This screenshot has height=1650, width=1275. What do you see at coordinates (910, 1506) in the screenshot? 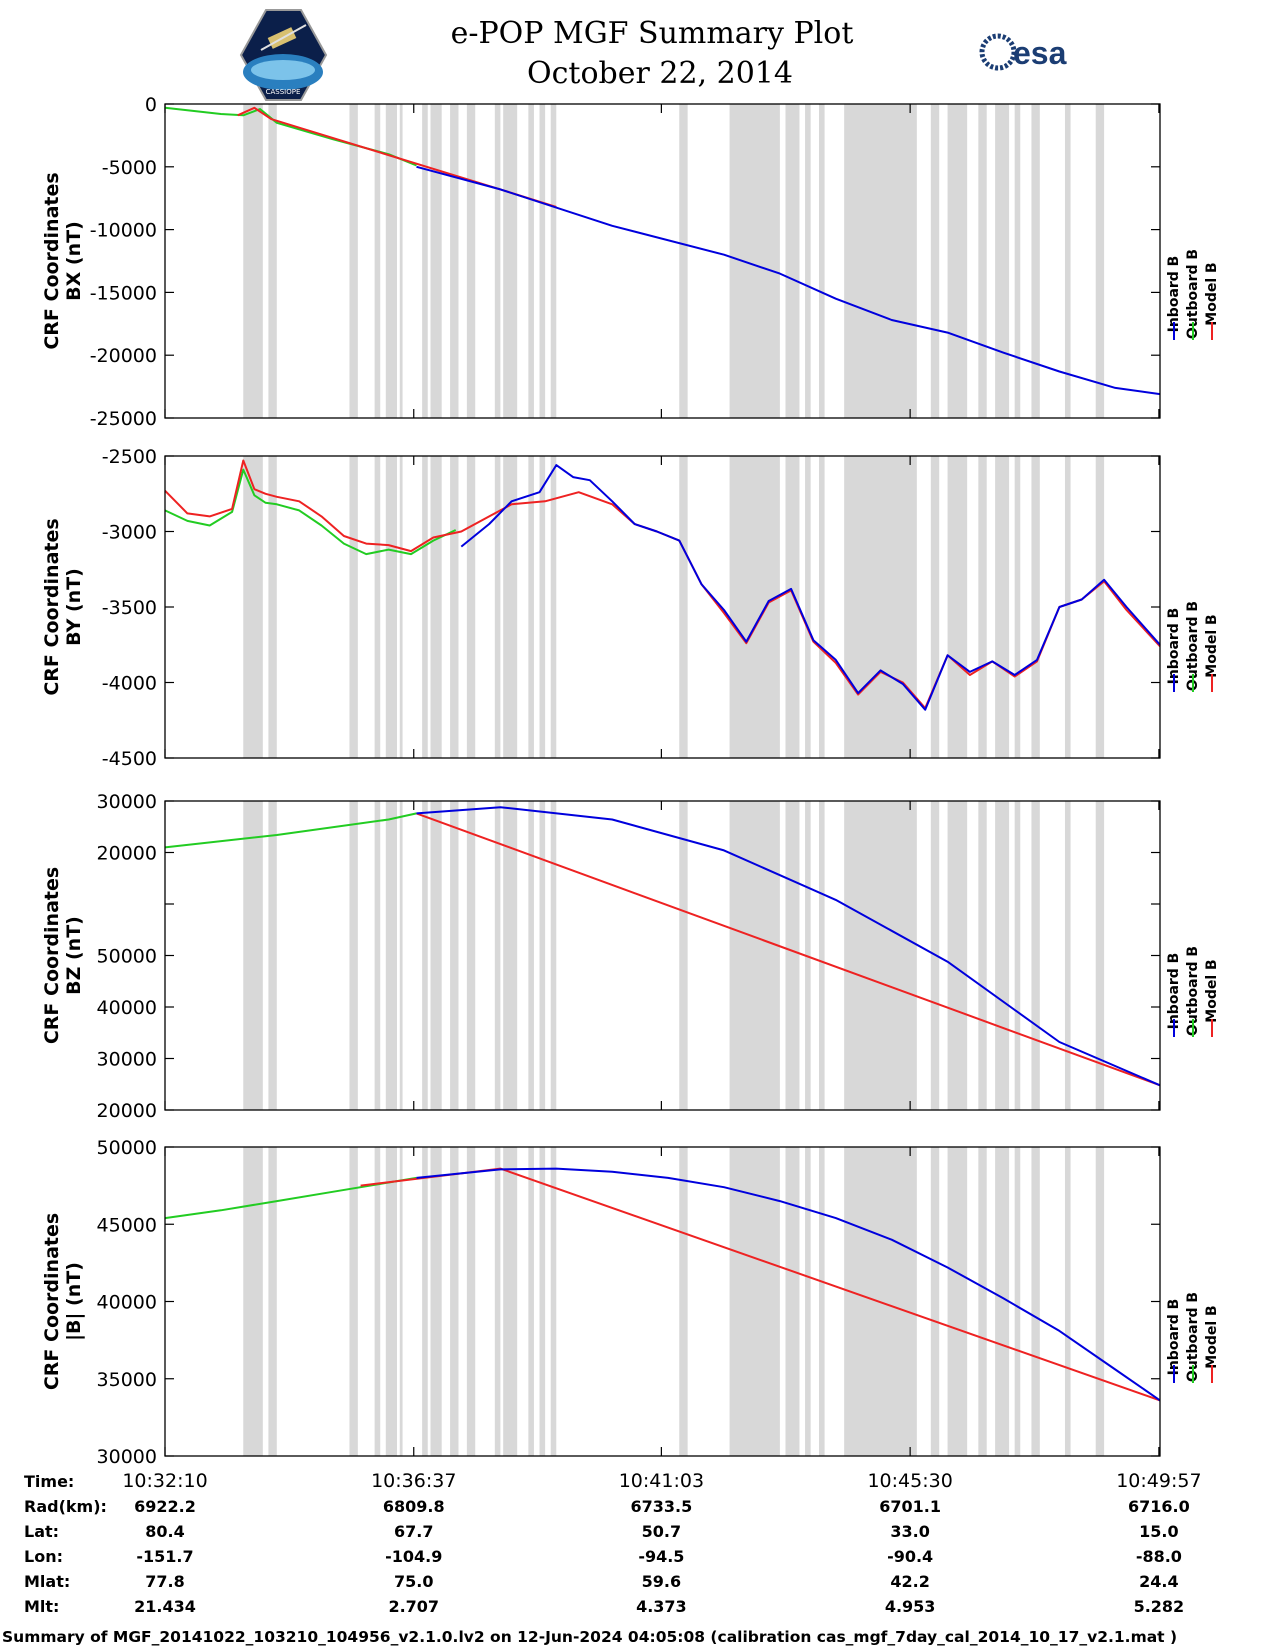
I see `orbit-cell-rad: 6701.1` at bounding box center [910, 1506].